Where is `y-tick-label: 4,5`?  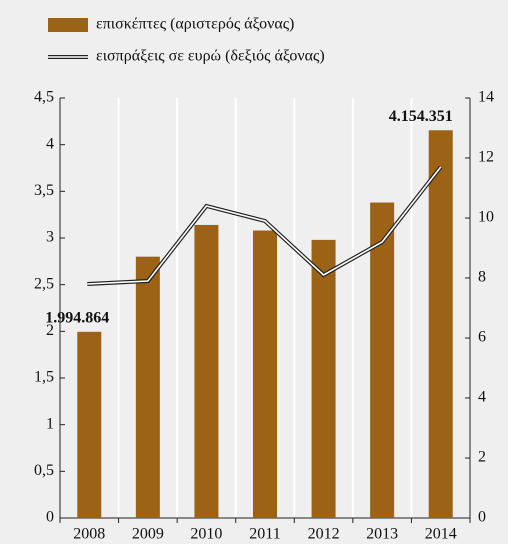 y-tick-label: 4,5 is located at coordinates (44, 97).